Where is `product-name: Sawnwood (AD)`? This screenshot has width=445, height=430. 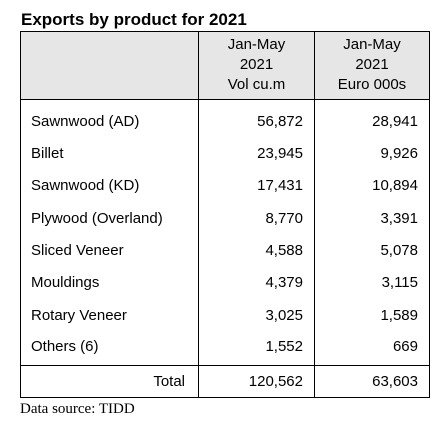 product-name: Sawnwood (AD) is located at coordinates (109, 118).